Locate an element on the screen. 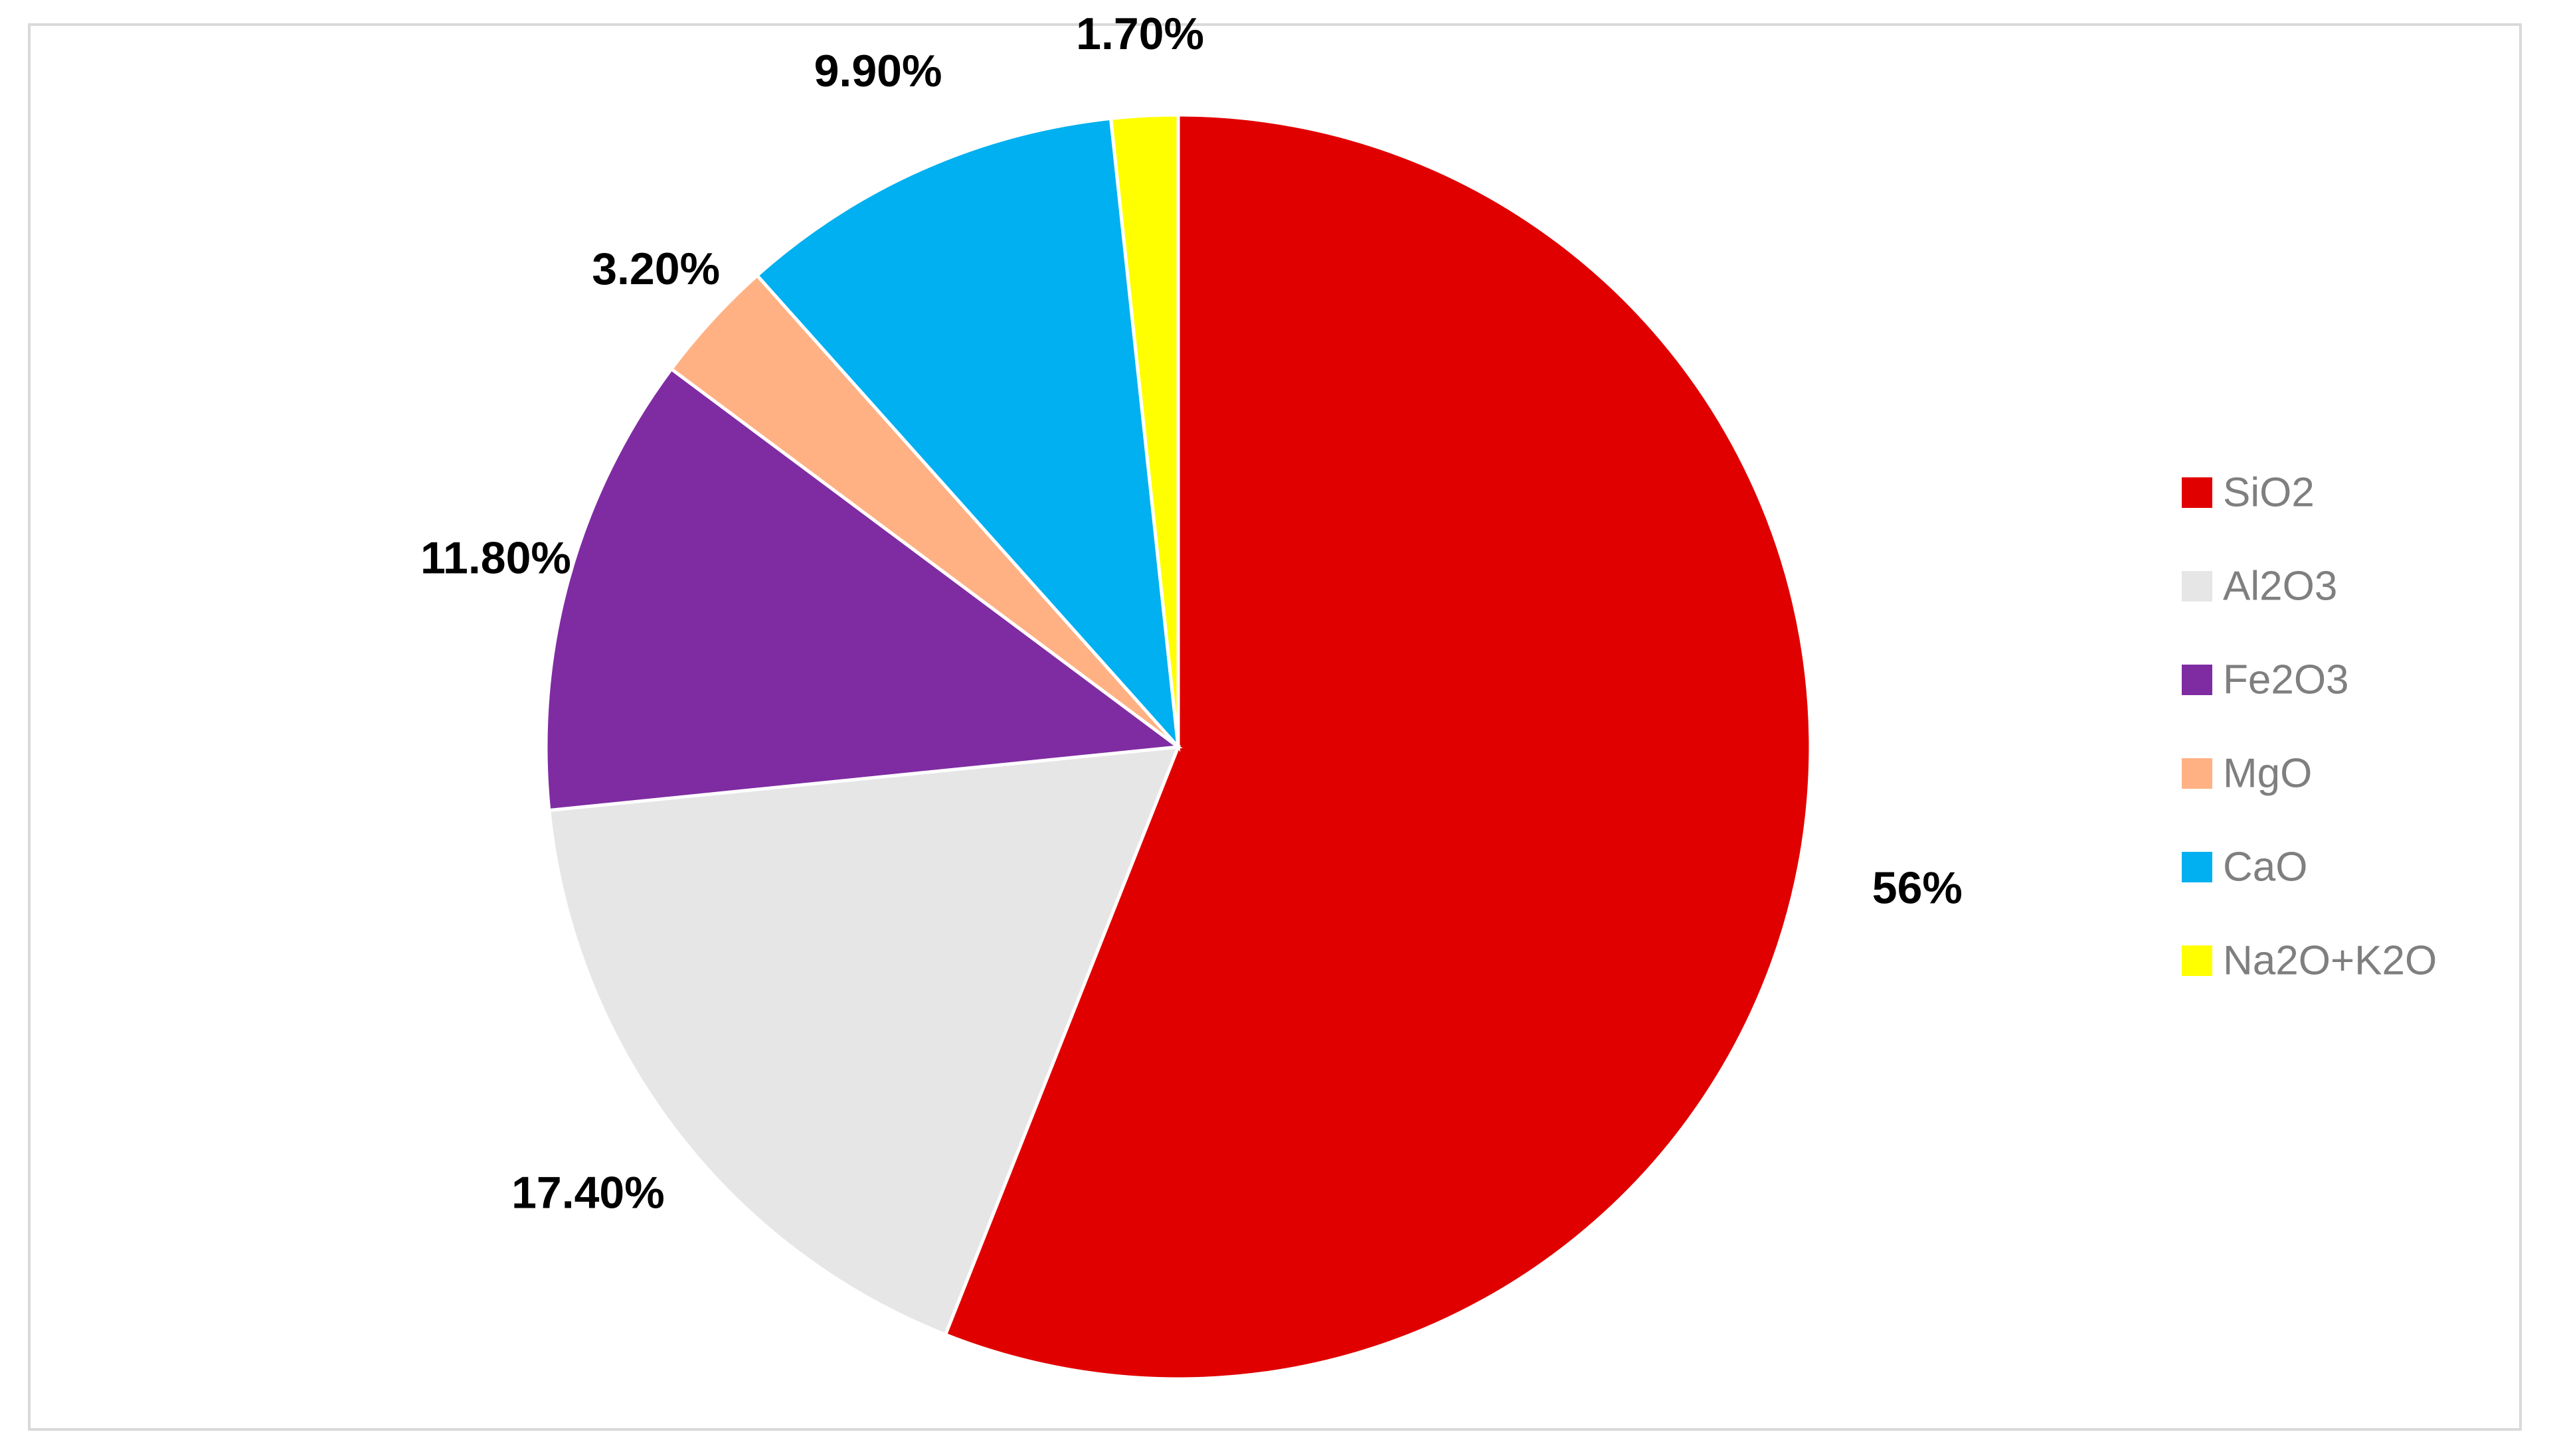  data-label-mgo: 3.20% is located at coordinates (656, 269).